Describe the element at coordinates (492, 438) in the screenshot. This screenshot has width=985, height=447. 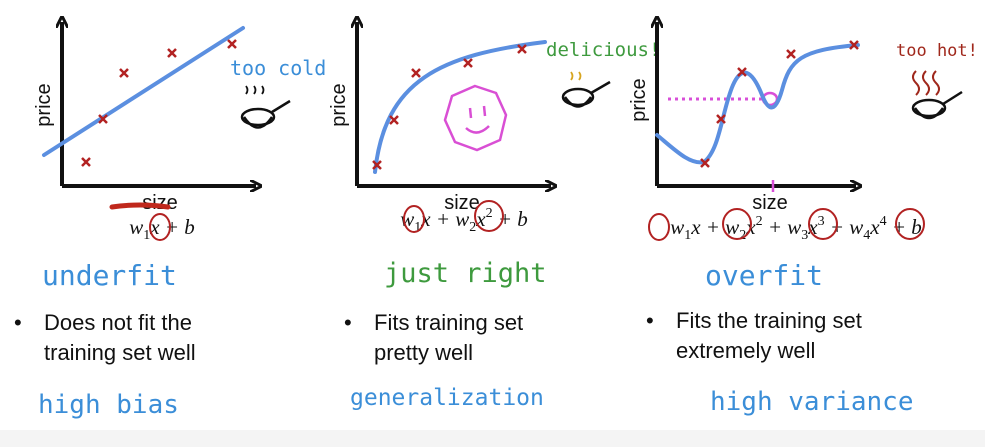
I see `bottom-band` at that location.